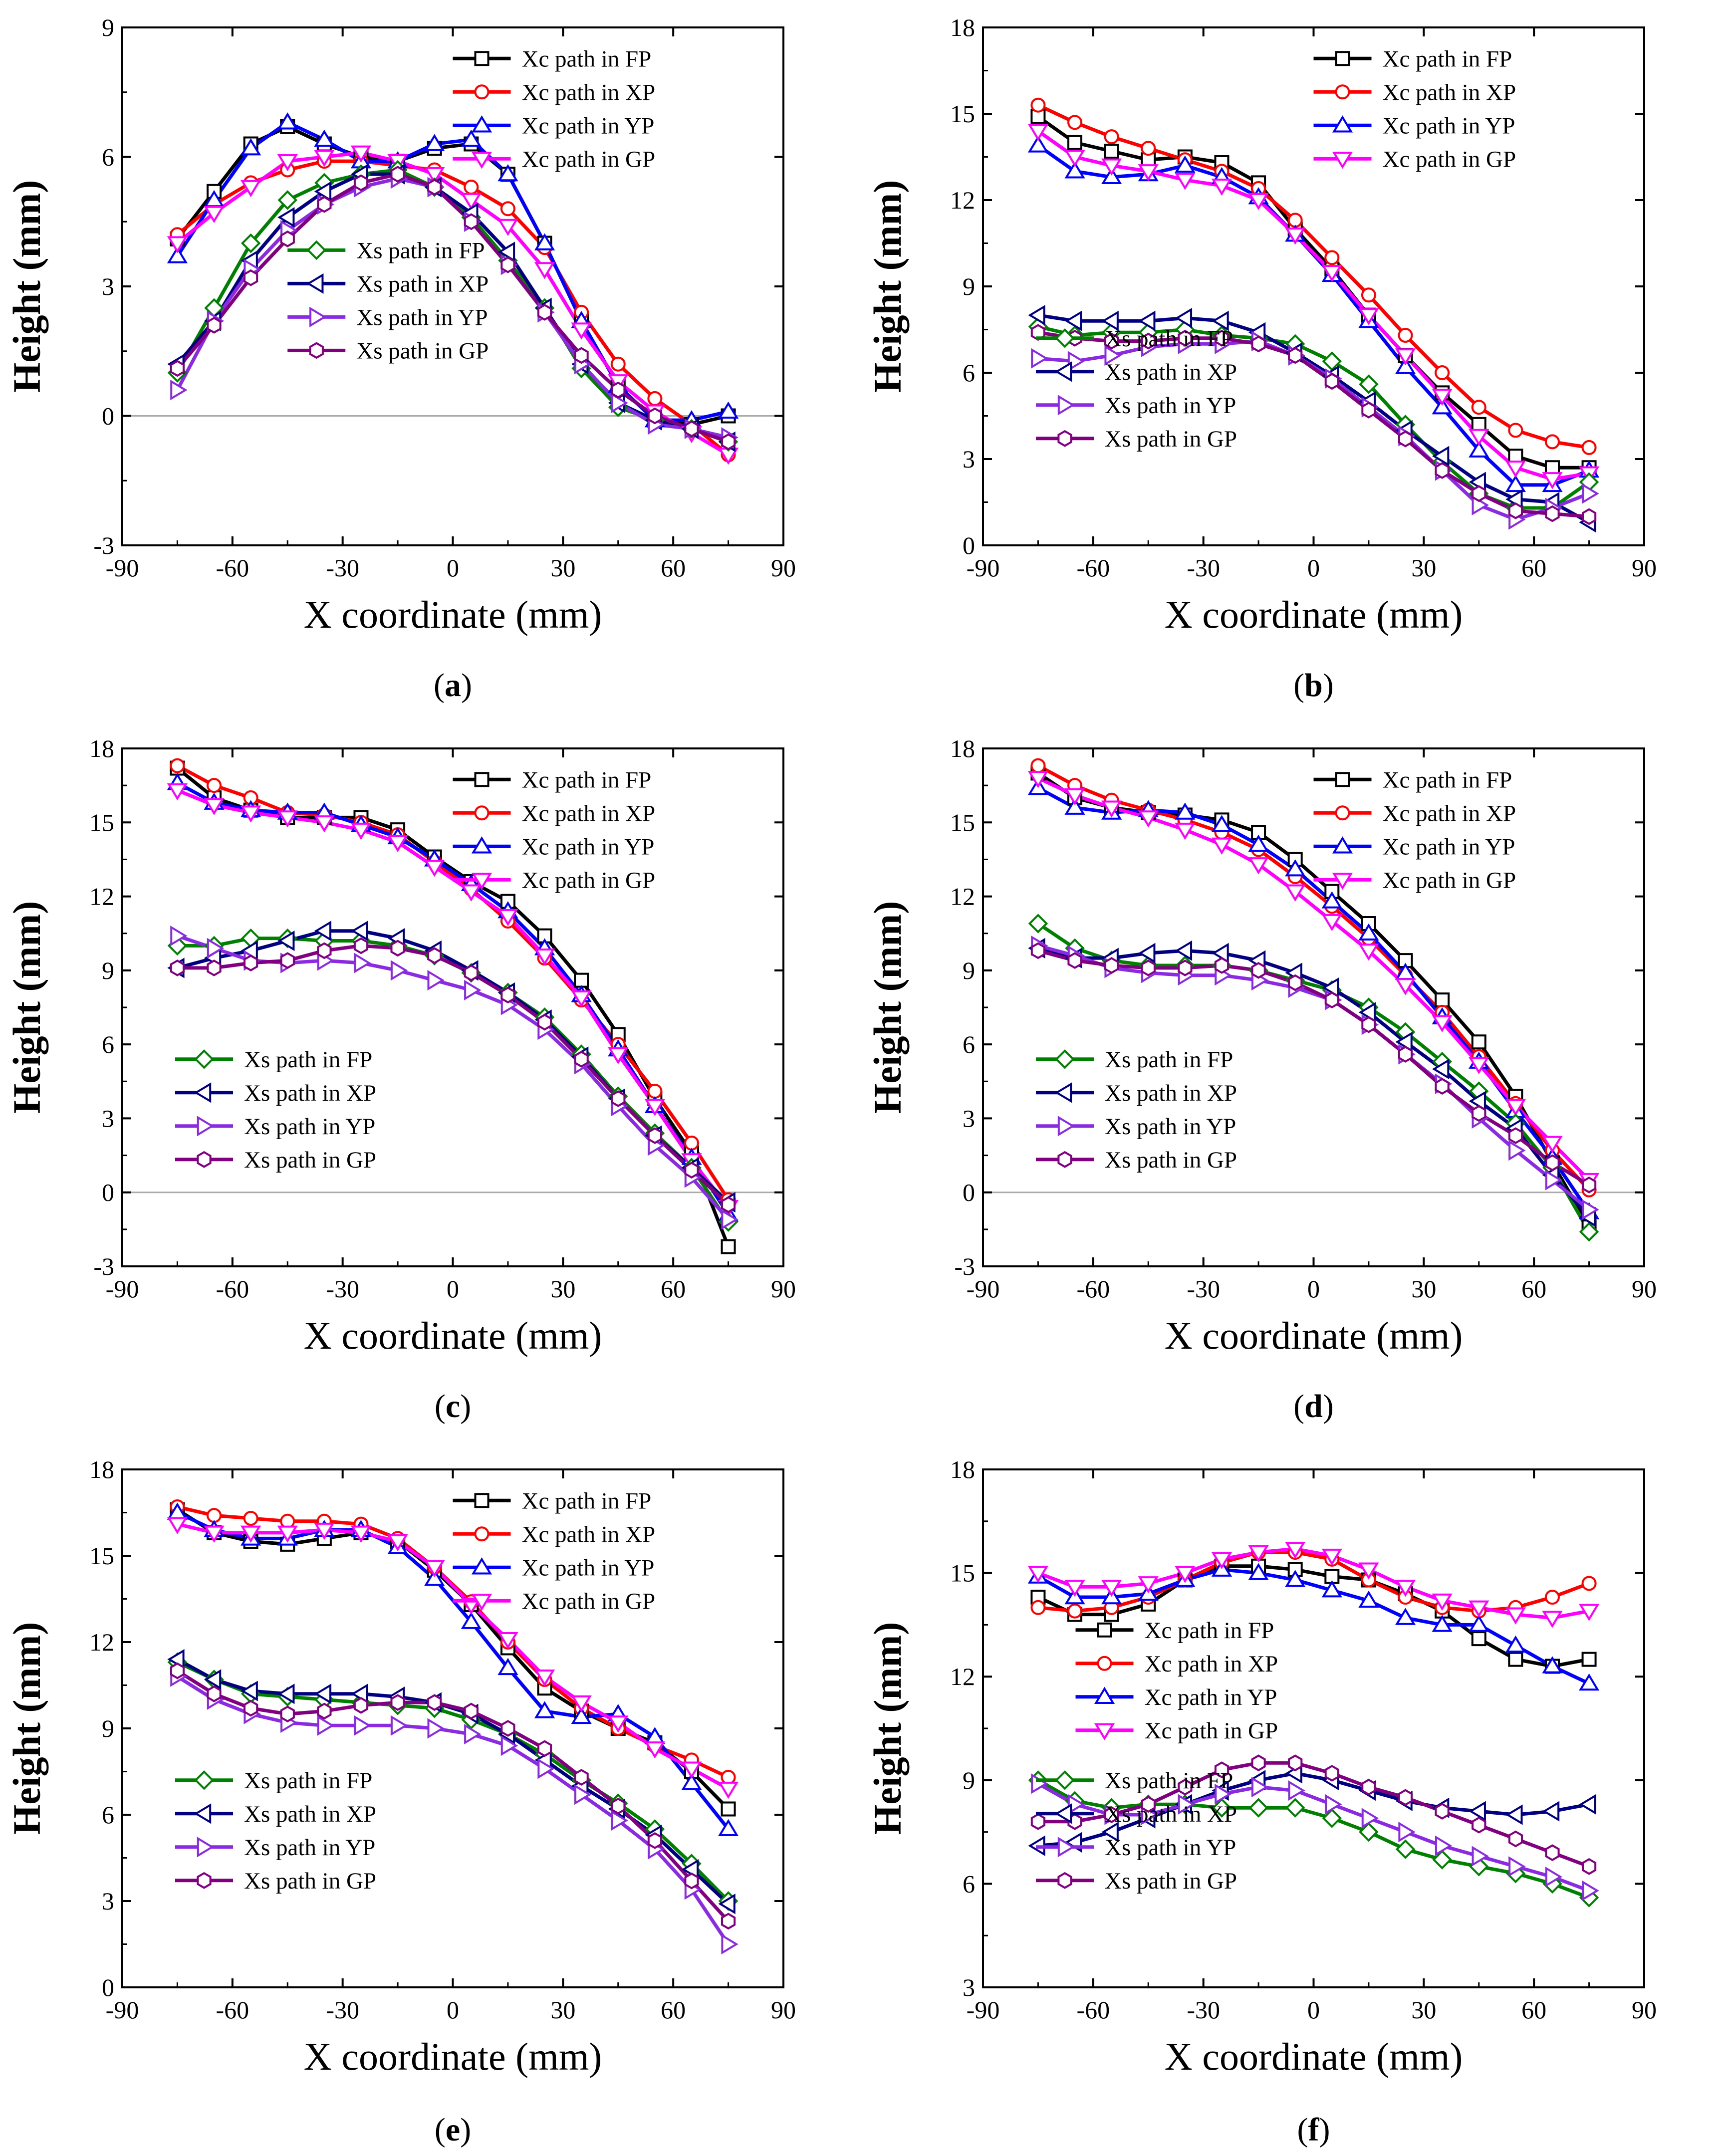 The height and width of the screenshot is (2156, 1726). Describe the element at coordinates (1449, 126) in the screenshot. I see `legend-label: Xc path in YP` at that location.